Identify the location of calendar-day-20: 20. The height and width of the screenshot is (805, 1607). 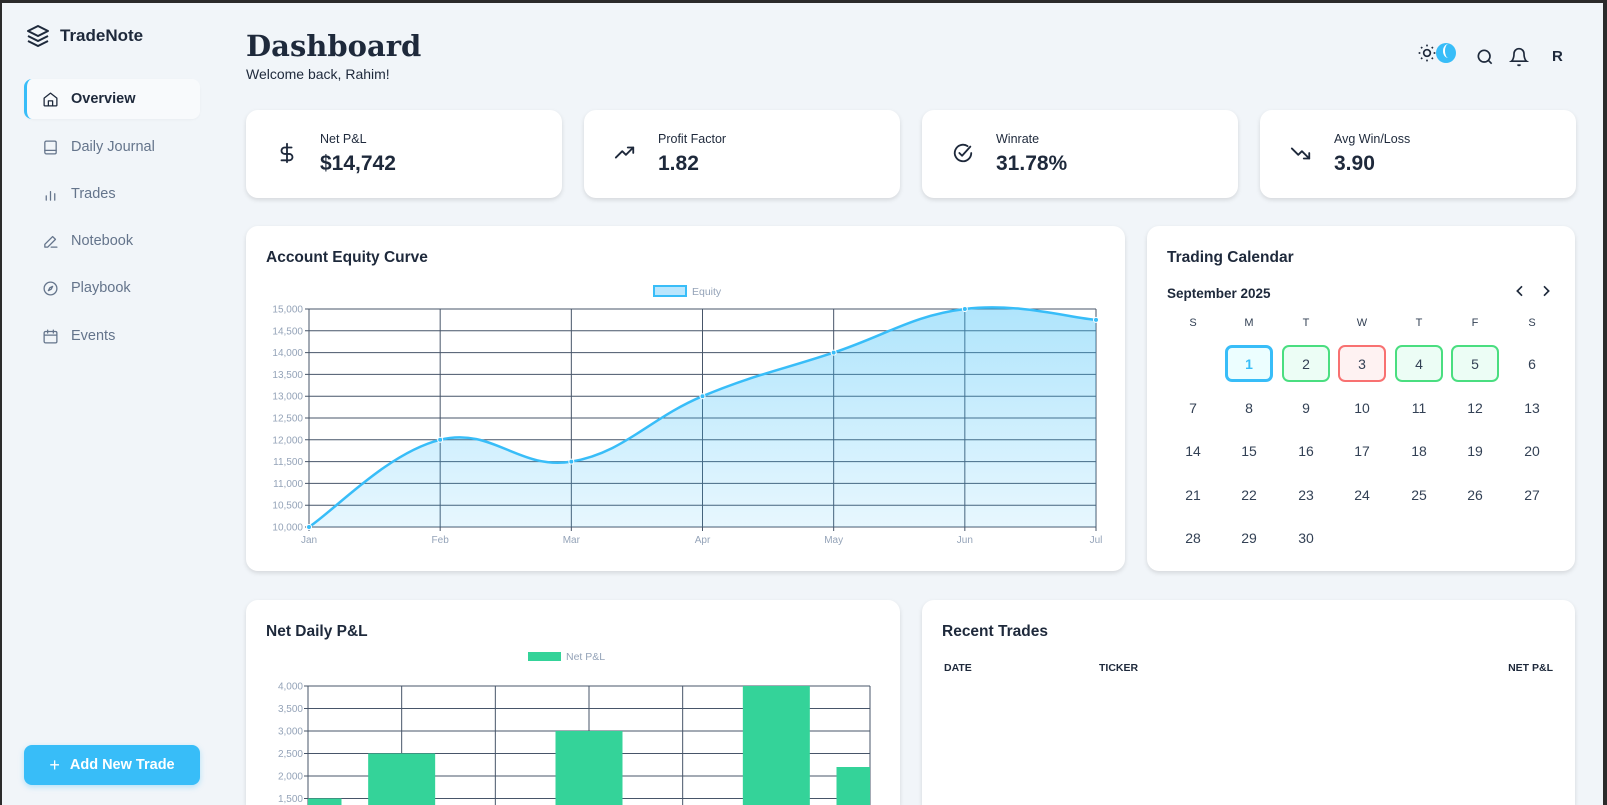
(1532, 450).